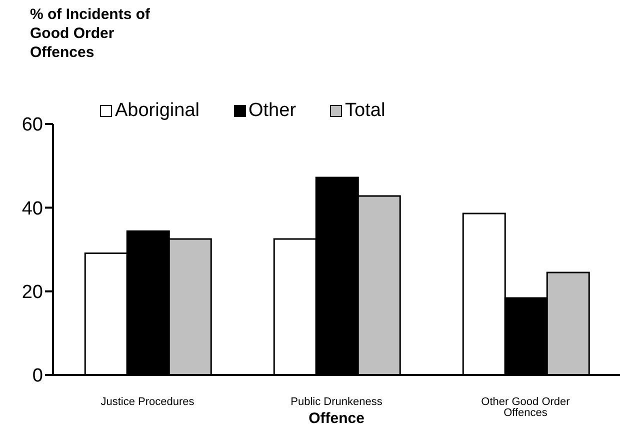 The image size is (620, 439). Describe the element at coordinates (336, 418) in the screenshot. I see `x-axis-title: Offence` at that location.